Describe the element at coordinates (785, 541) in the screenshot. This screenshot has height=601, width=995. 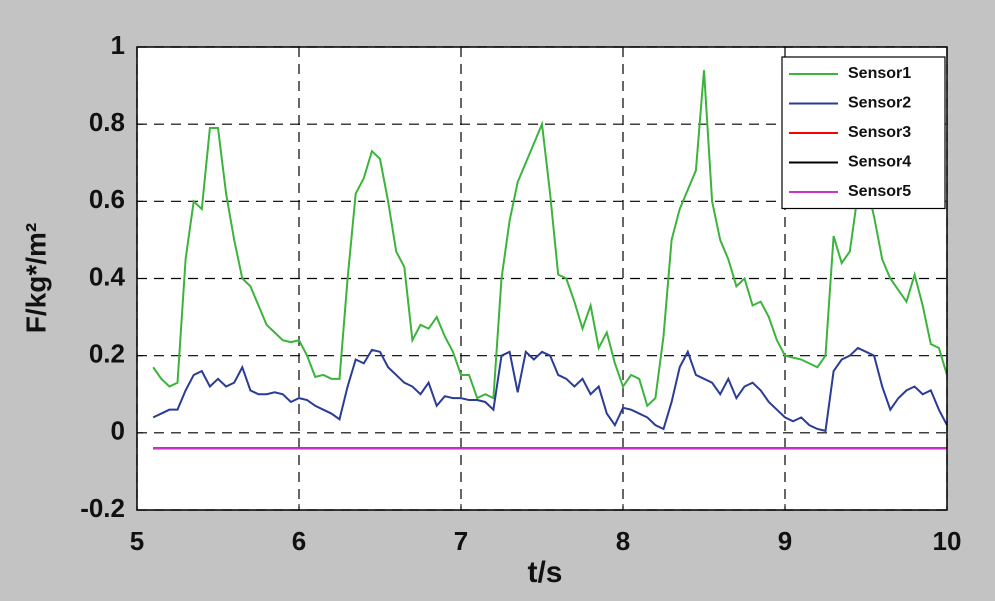
I see `x-tick-label: 9` at that location.